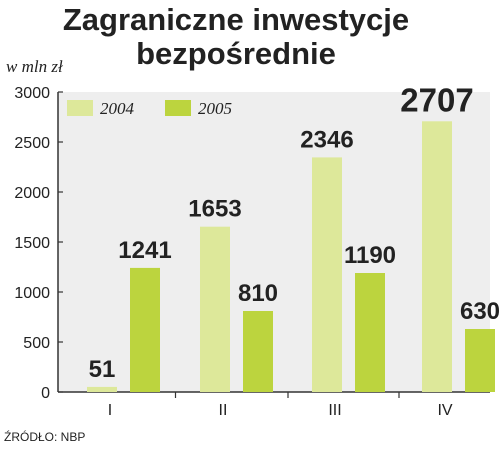  What do you see at coordinates (370, 255) in the screenshot?
I see `data-label-2005-III: 1190` at bounding box center [370, 255].